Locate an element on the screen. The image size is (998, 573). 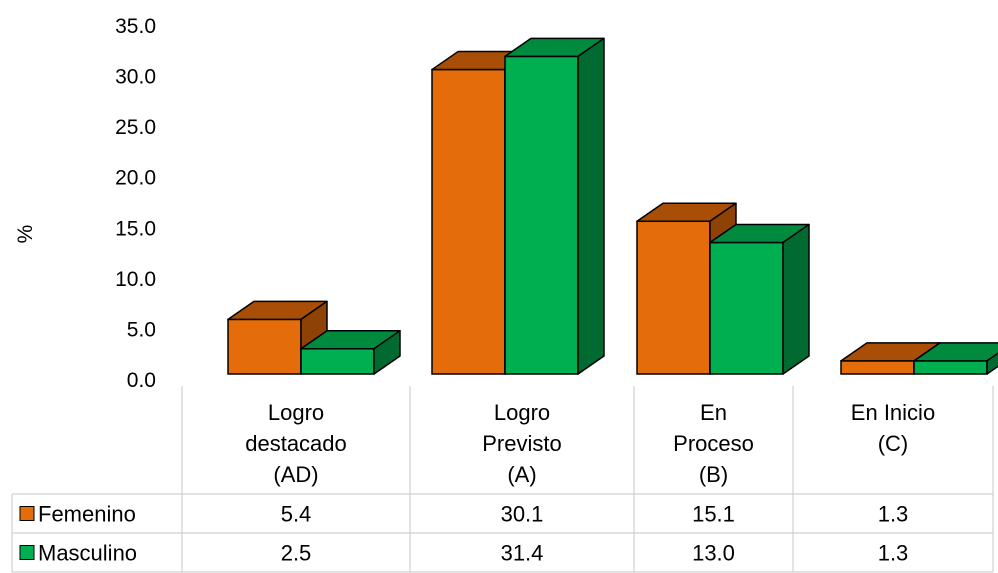
x-category-label: destacado is located at coordinates (296, 443).